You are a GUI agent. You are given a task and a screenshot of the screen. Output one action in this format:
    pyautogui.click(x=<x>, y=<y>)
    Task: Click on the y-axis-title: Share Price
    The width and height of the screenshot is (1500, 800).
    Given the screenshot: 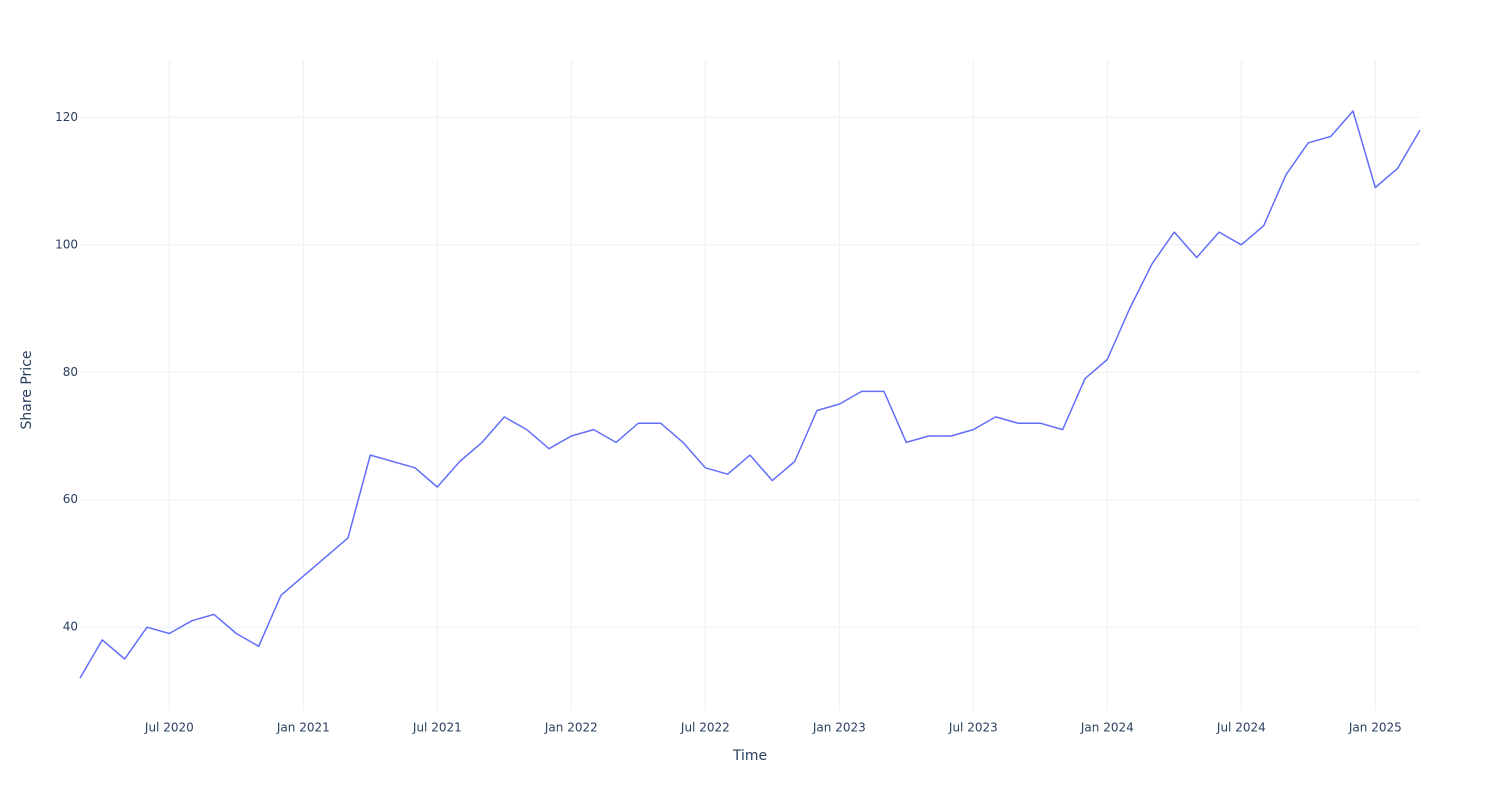 What is the action you would take?
    pyautogui.click(x=27, y=389)
    